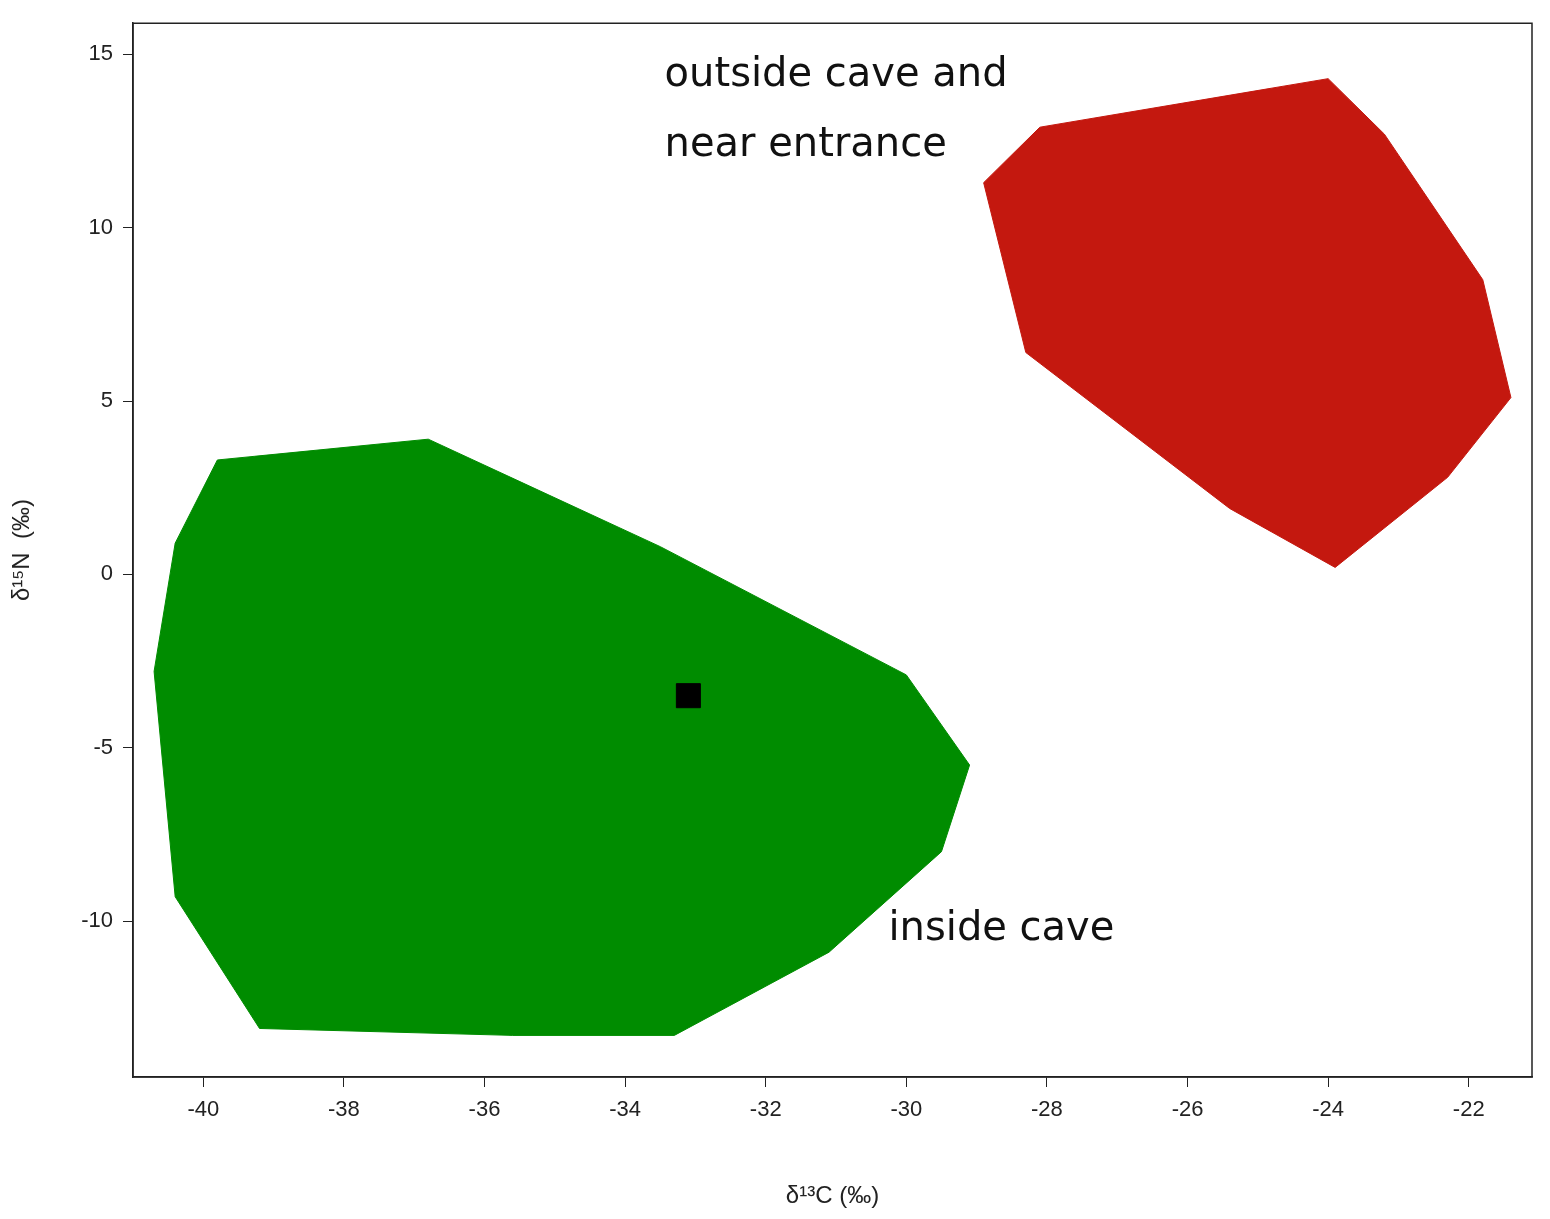 This screenshot has width=1550, height=1219. What do you see at coordinates (97, 920) in the screenshot?
I see `y-tick-label: -10` at bounding box center [97, 920].